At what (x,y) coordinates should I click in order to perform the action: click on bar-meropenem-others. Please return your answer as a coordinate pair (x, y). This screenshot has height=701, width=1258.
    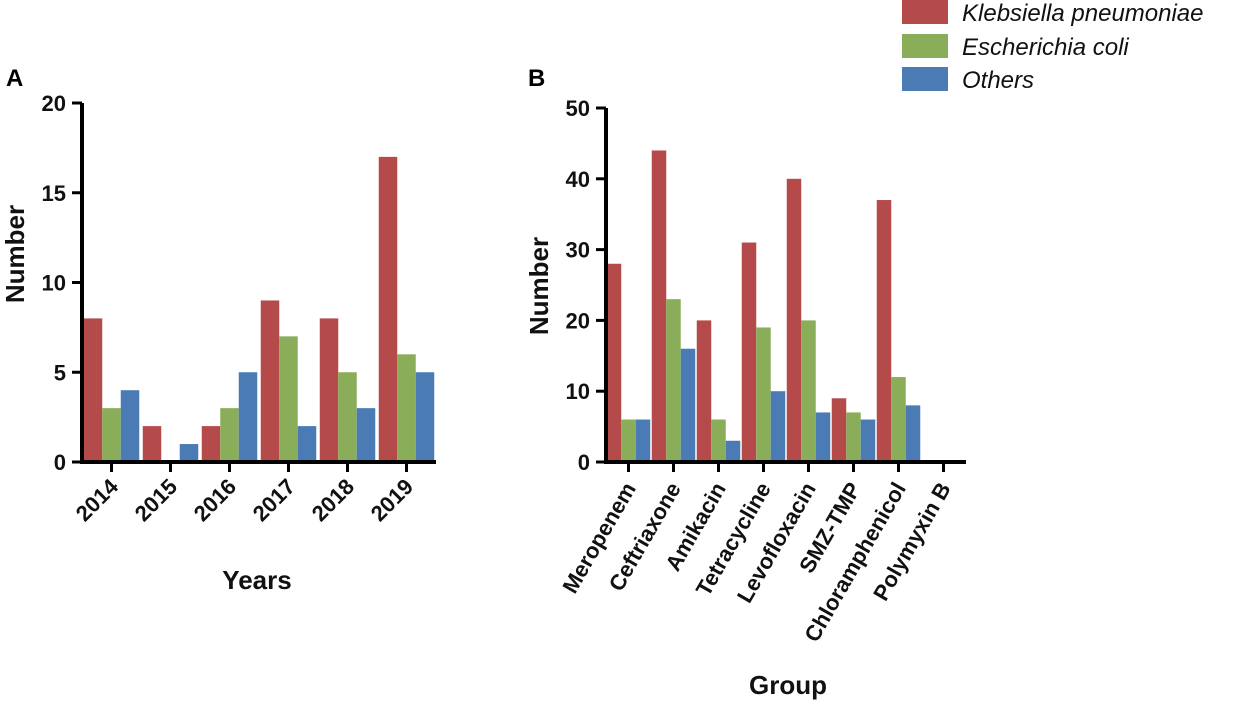
    Looking at the image, I should click on (643, 440).